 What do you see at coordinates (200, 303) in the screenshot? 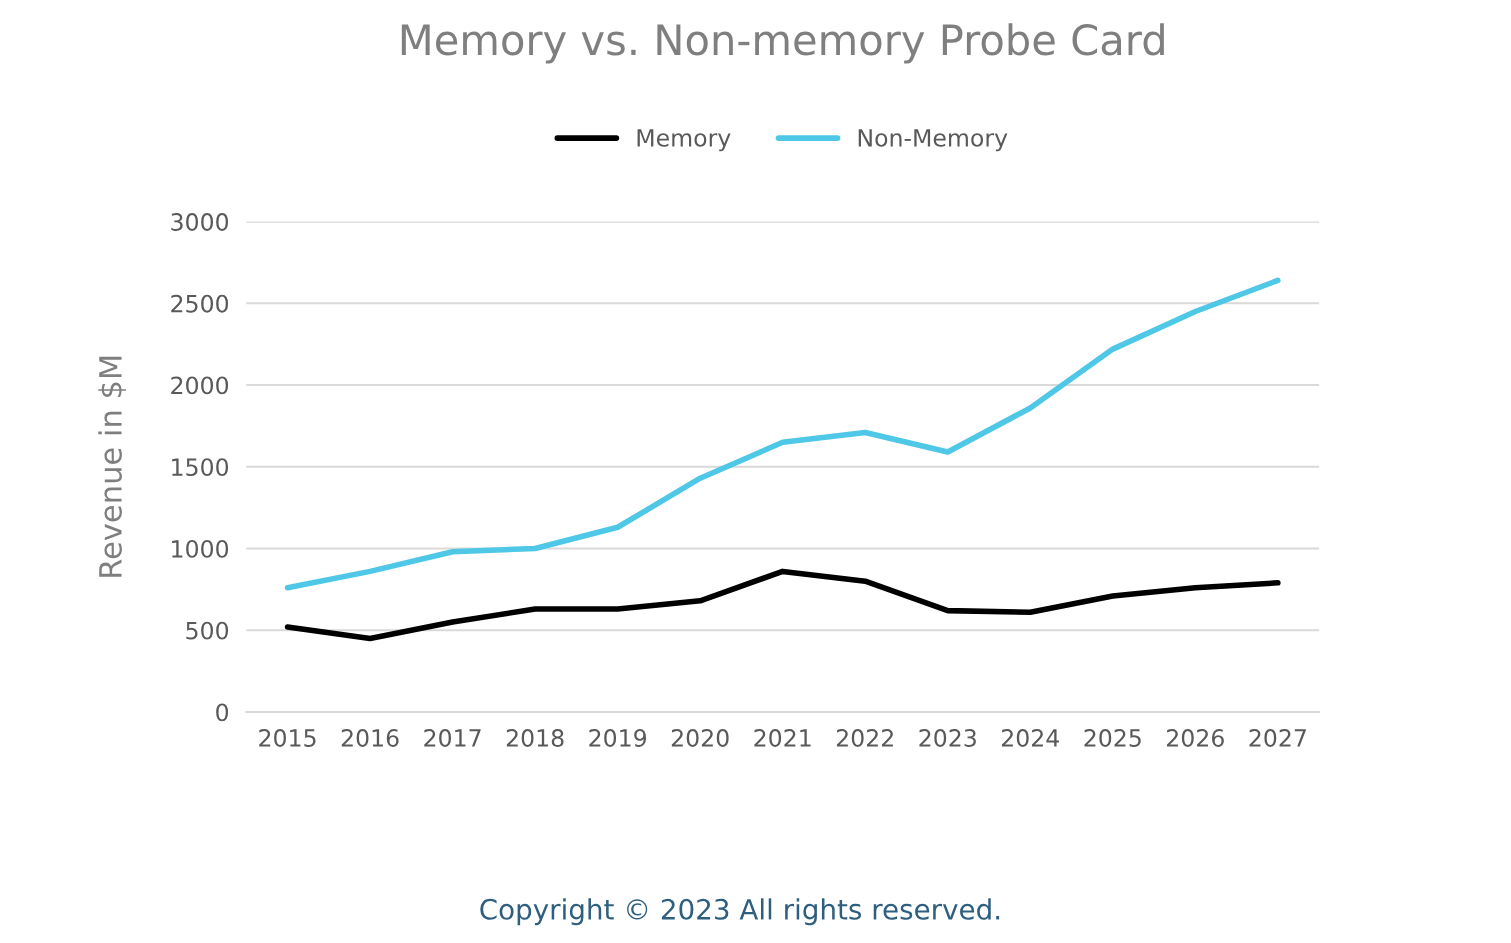
I see `y-tick-label: 2500` at bounding box center [200, 303].